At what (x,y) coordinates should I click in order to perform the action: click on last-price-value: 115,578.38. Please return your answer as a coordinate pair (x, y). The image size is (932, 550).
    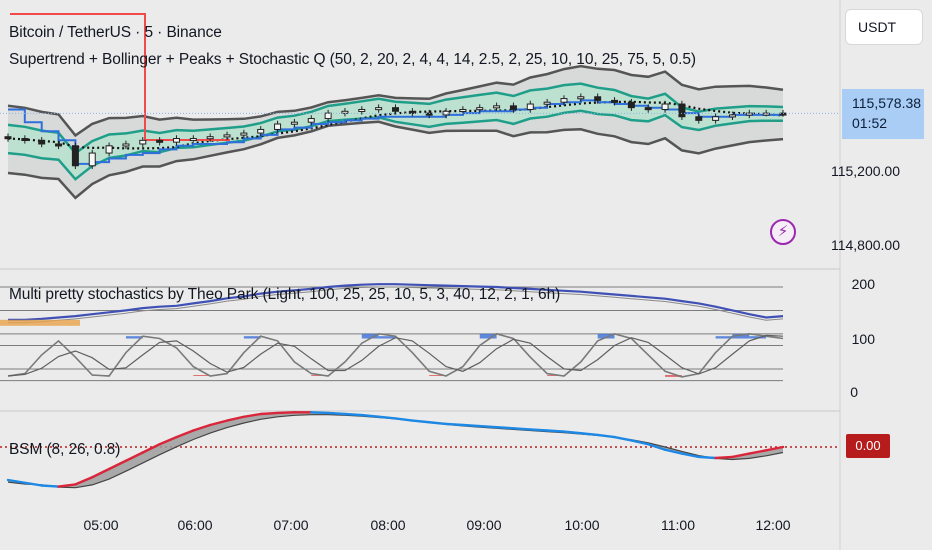
    Looking at the image, I should click on (887, 103).